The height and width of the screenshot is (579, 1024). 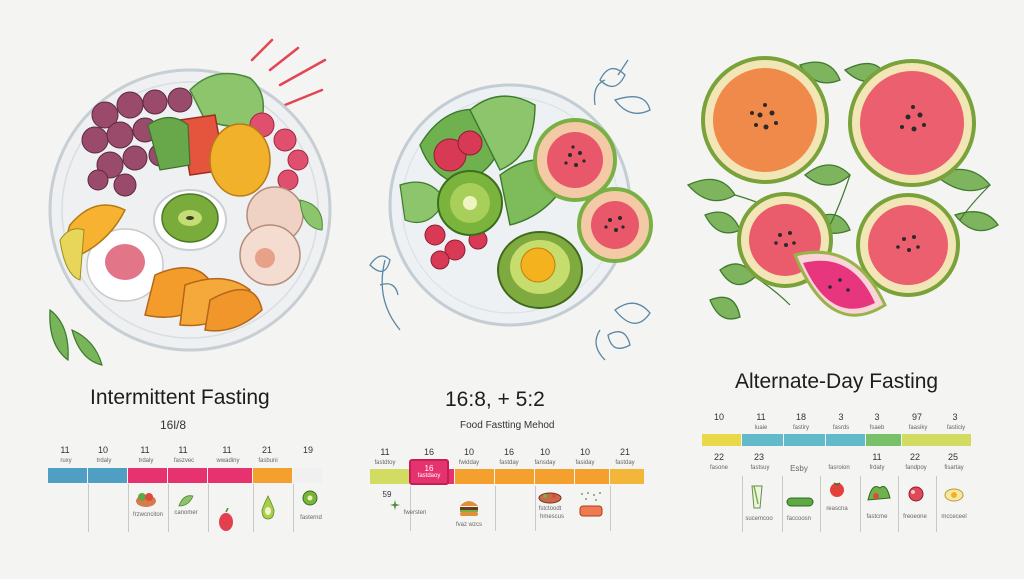 What do you see at coordinates (184, 461) in the screenshot?
I see `tick-label: faszvec` at bounding box center [184, 461].